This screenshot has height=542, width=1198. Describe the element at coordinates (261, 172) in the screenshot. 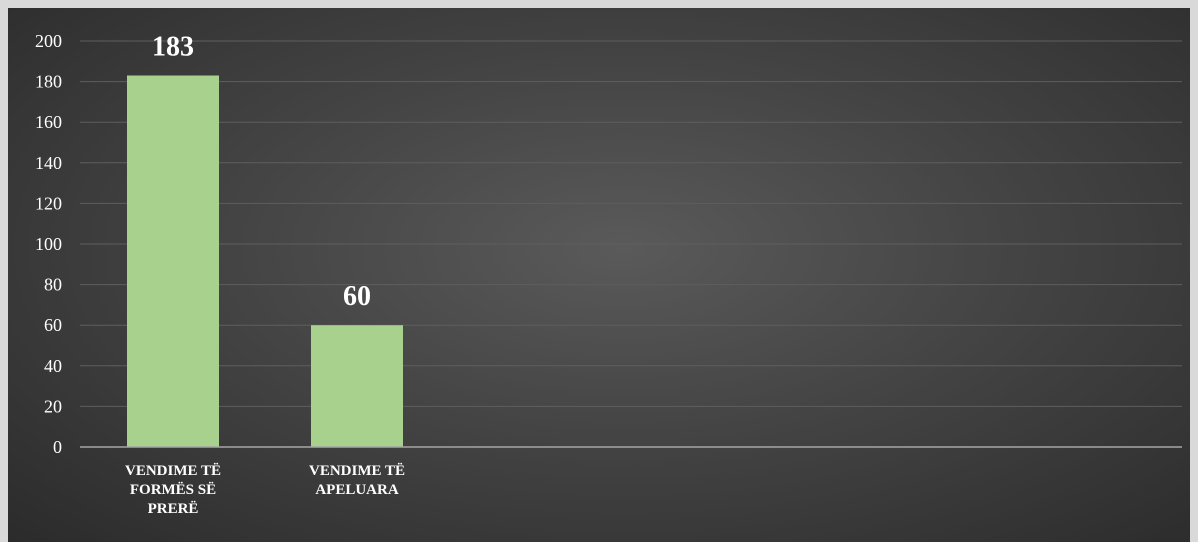

I see `data-labels: 183 60` at that location.